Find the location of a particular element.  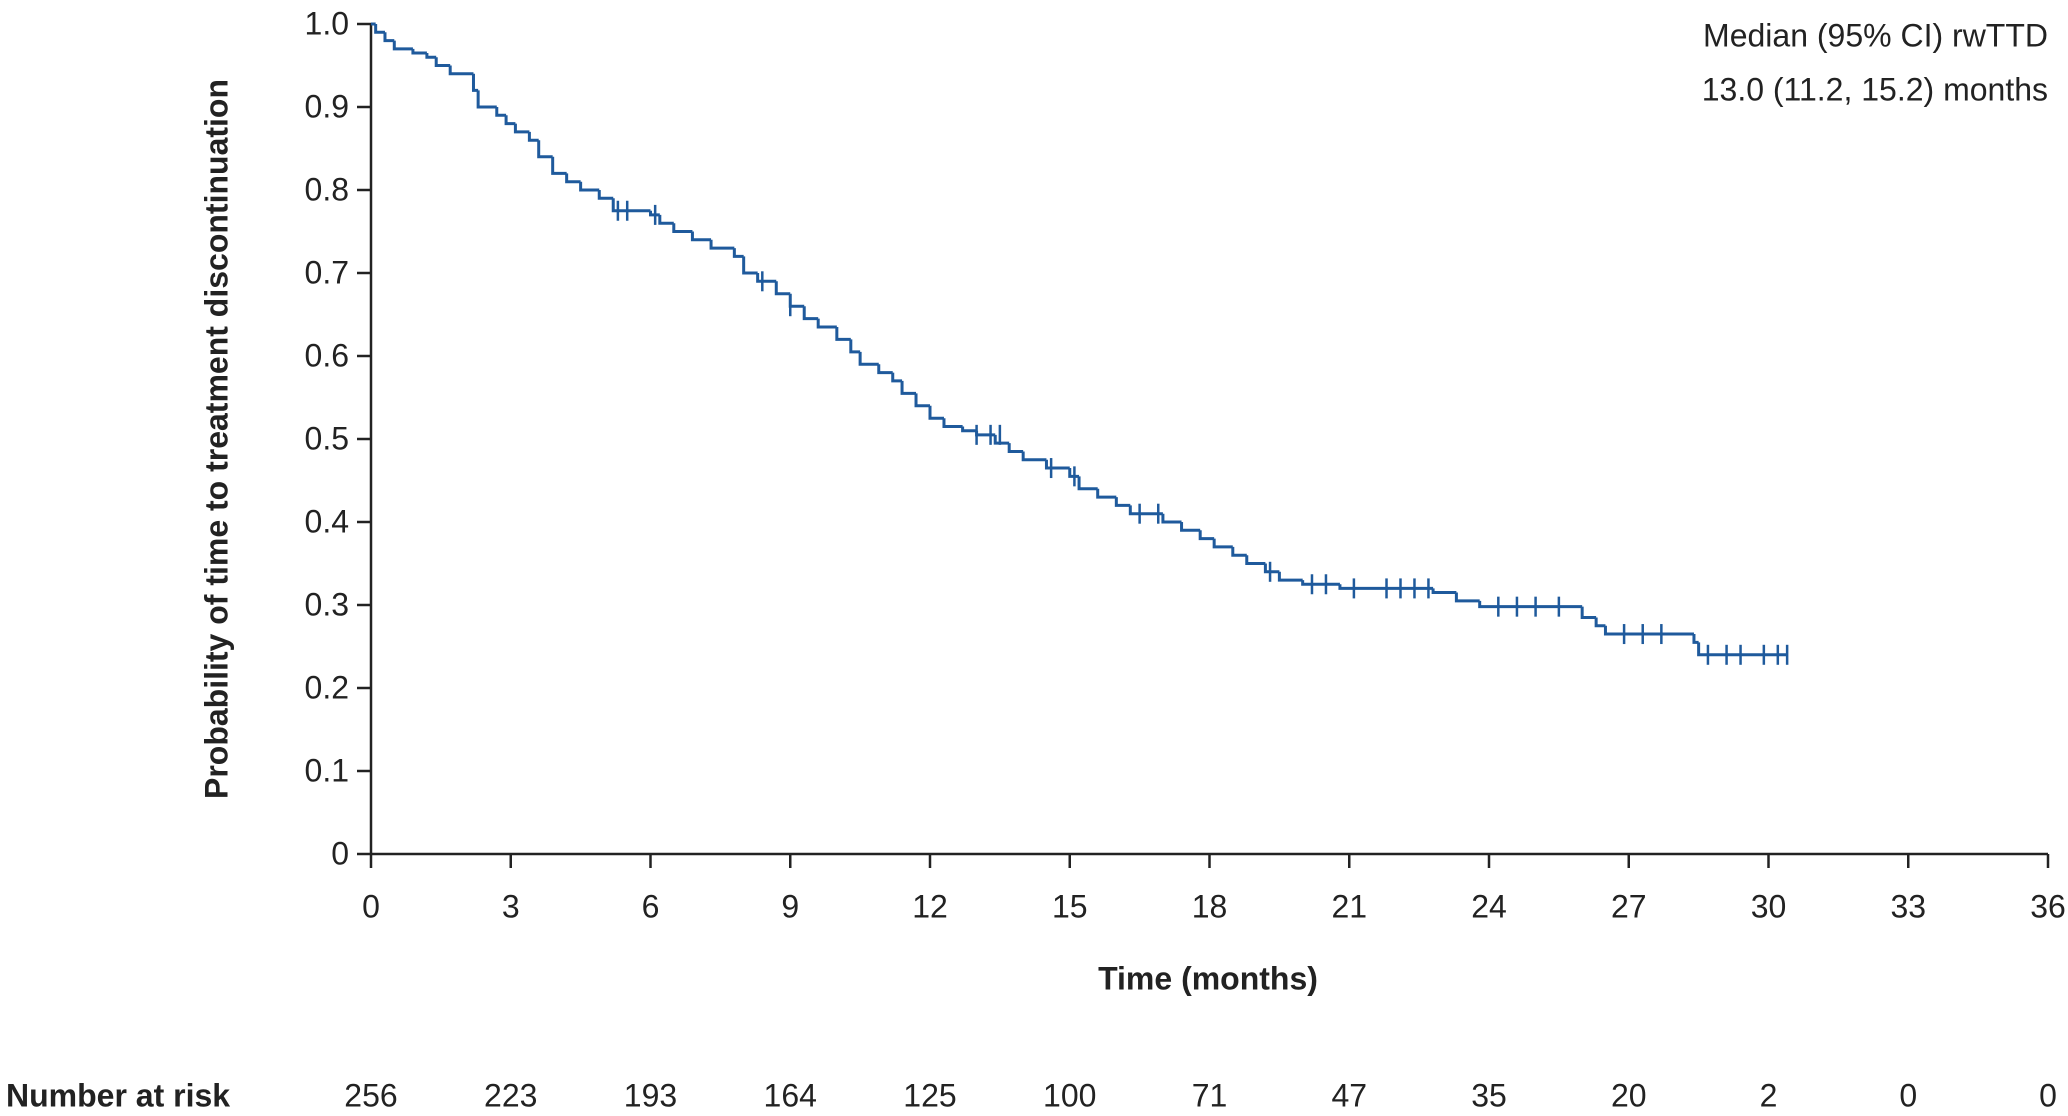

x-axis-title: Time (months) is located at coordinates (1208, 978).